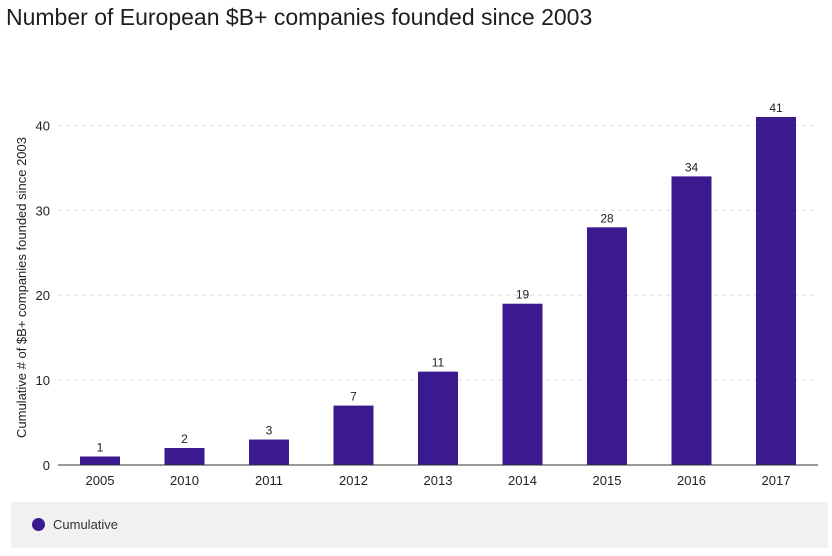  What do you see at coordinates (607, 218) in the screenshot?
I see `data-label: 28` at bounding box center [607, 218].